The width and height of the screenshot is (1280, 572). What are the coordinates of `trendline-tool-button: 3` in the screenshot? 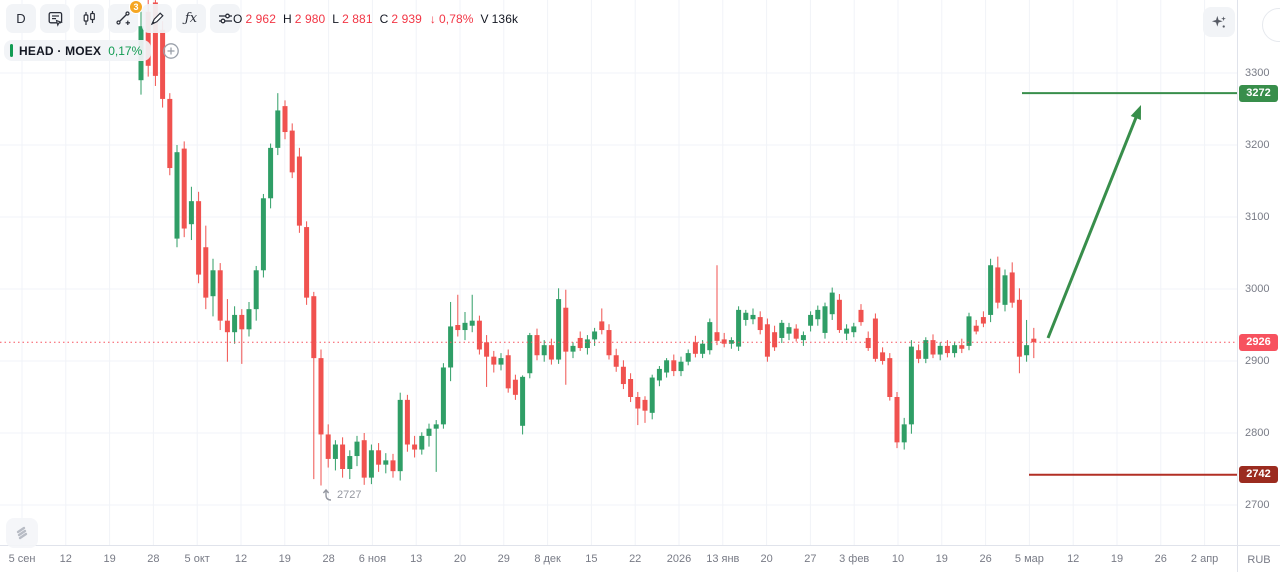 It's located at (125, 16).